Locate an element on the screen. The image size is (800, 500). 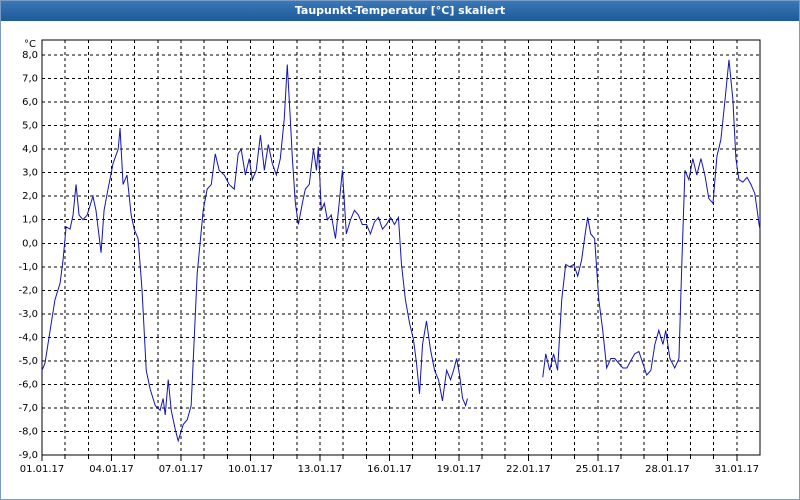
y-tick-label: 2,0 is located at coordinates (30, 196).